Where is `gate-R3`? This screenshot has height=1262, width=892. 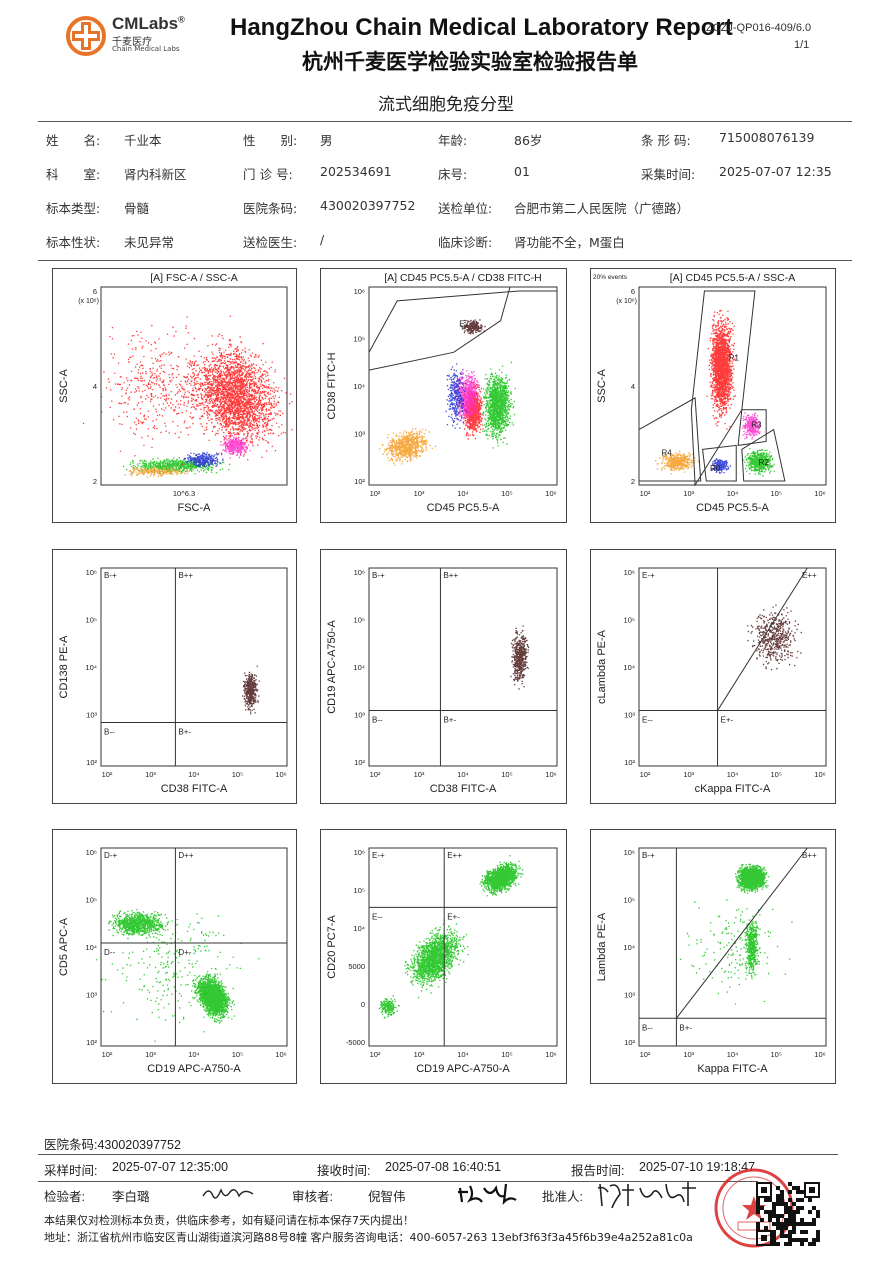
gate-R3 is located at coordinates (752, 427).